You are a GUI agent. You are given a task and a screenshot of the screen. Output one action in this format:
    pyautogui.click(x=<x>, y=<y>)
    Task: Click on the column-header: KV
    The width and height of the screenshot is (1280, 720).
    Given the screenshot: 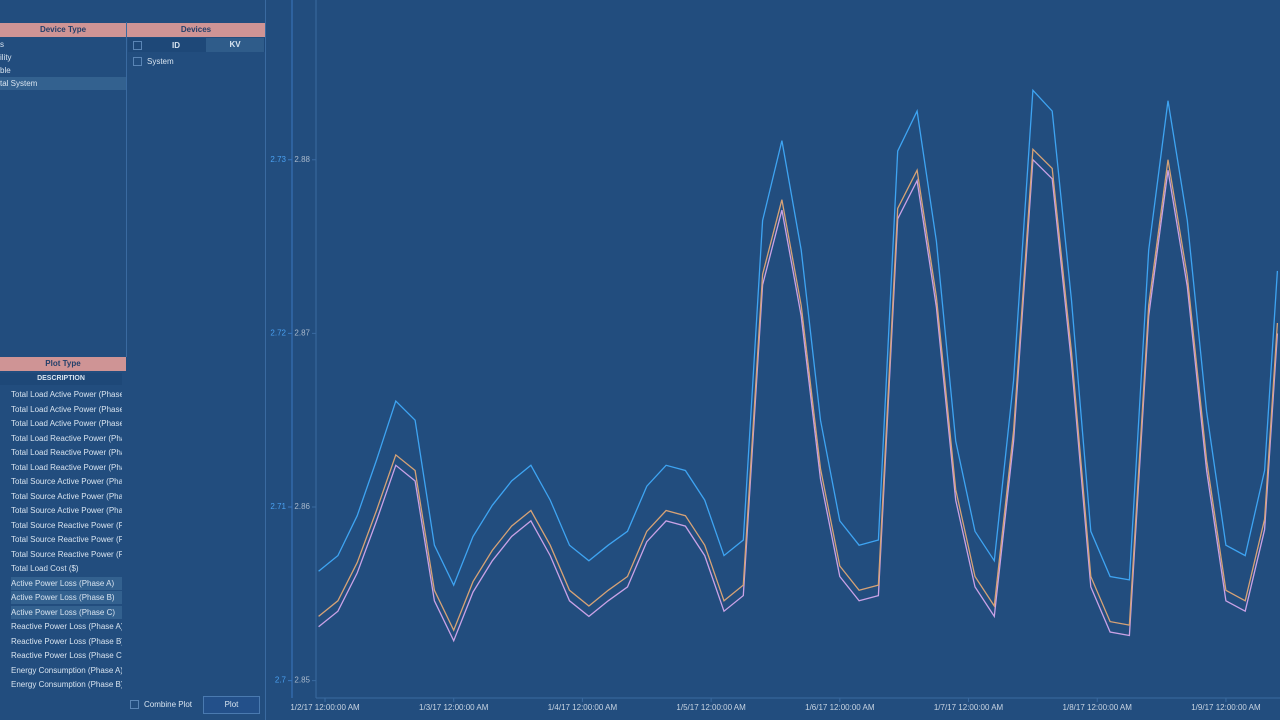 What is the action you would take?
    pyautogui.click(x=235, y=45)
    